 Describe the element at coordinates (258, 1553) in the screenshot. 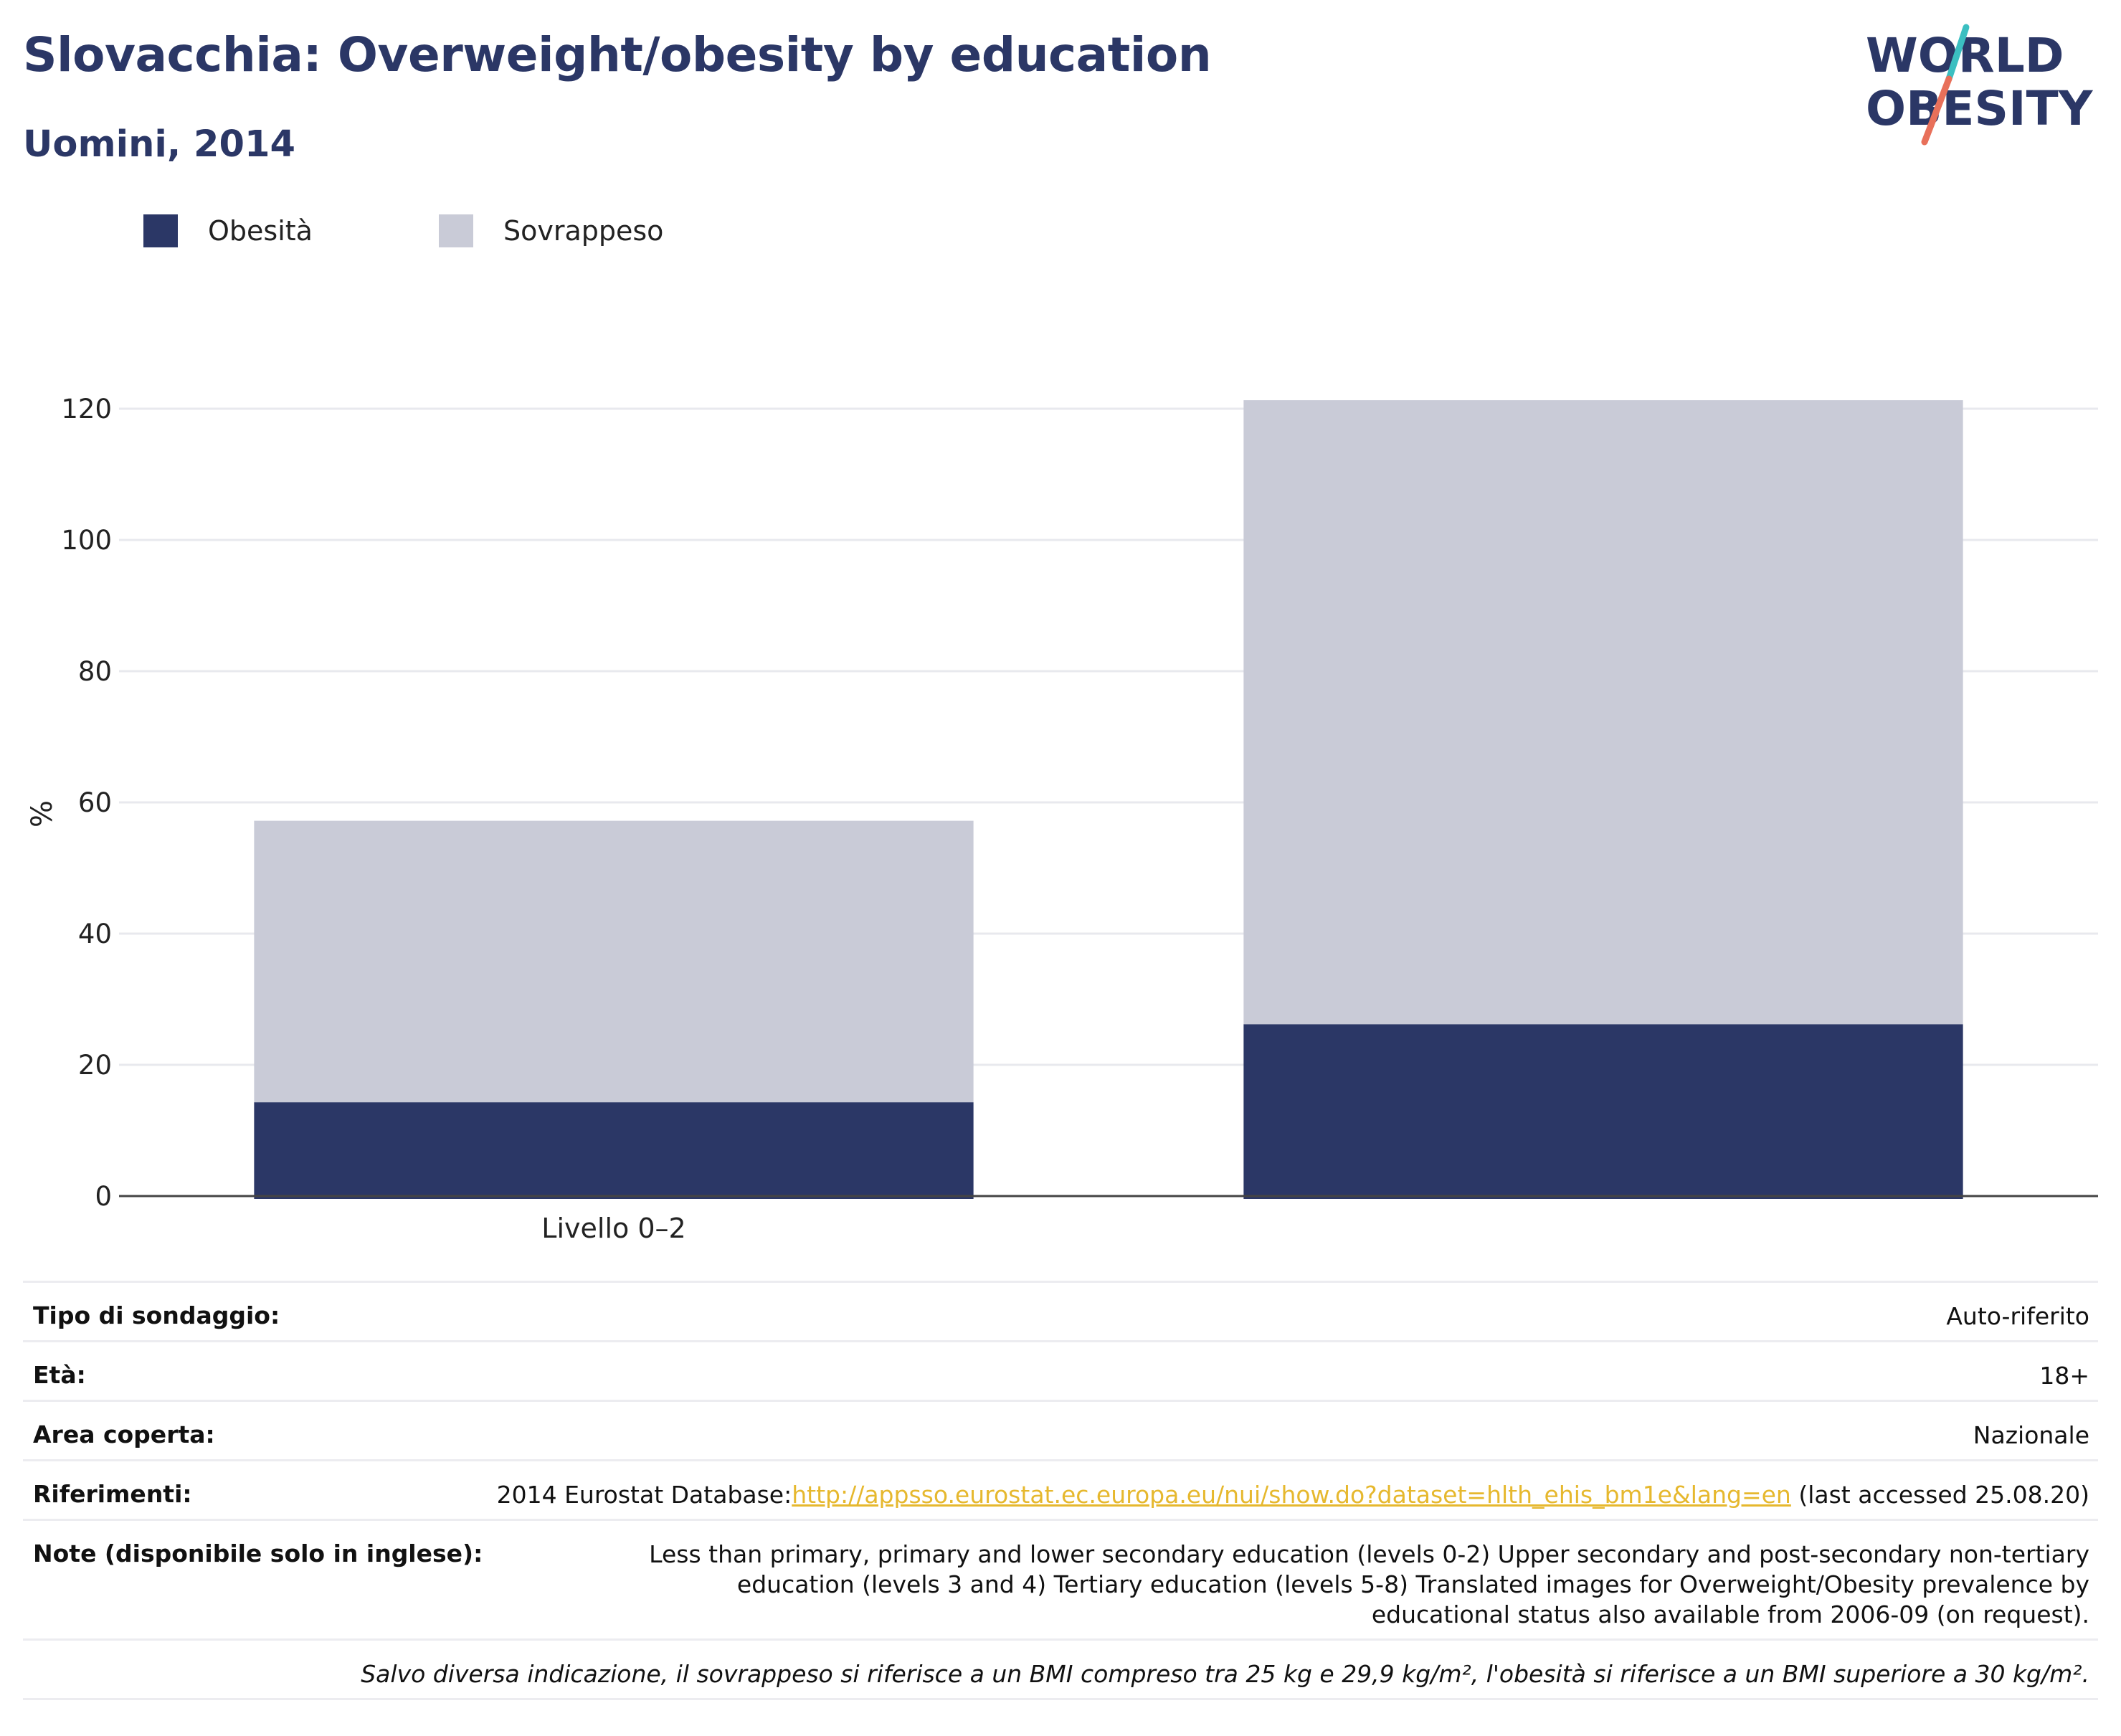

I see `info-key: Note (disponibile solo in inglese):` at that location.